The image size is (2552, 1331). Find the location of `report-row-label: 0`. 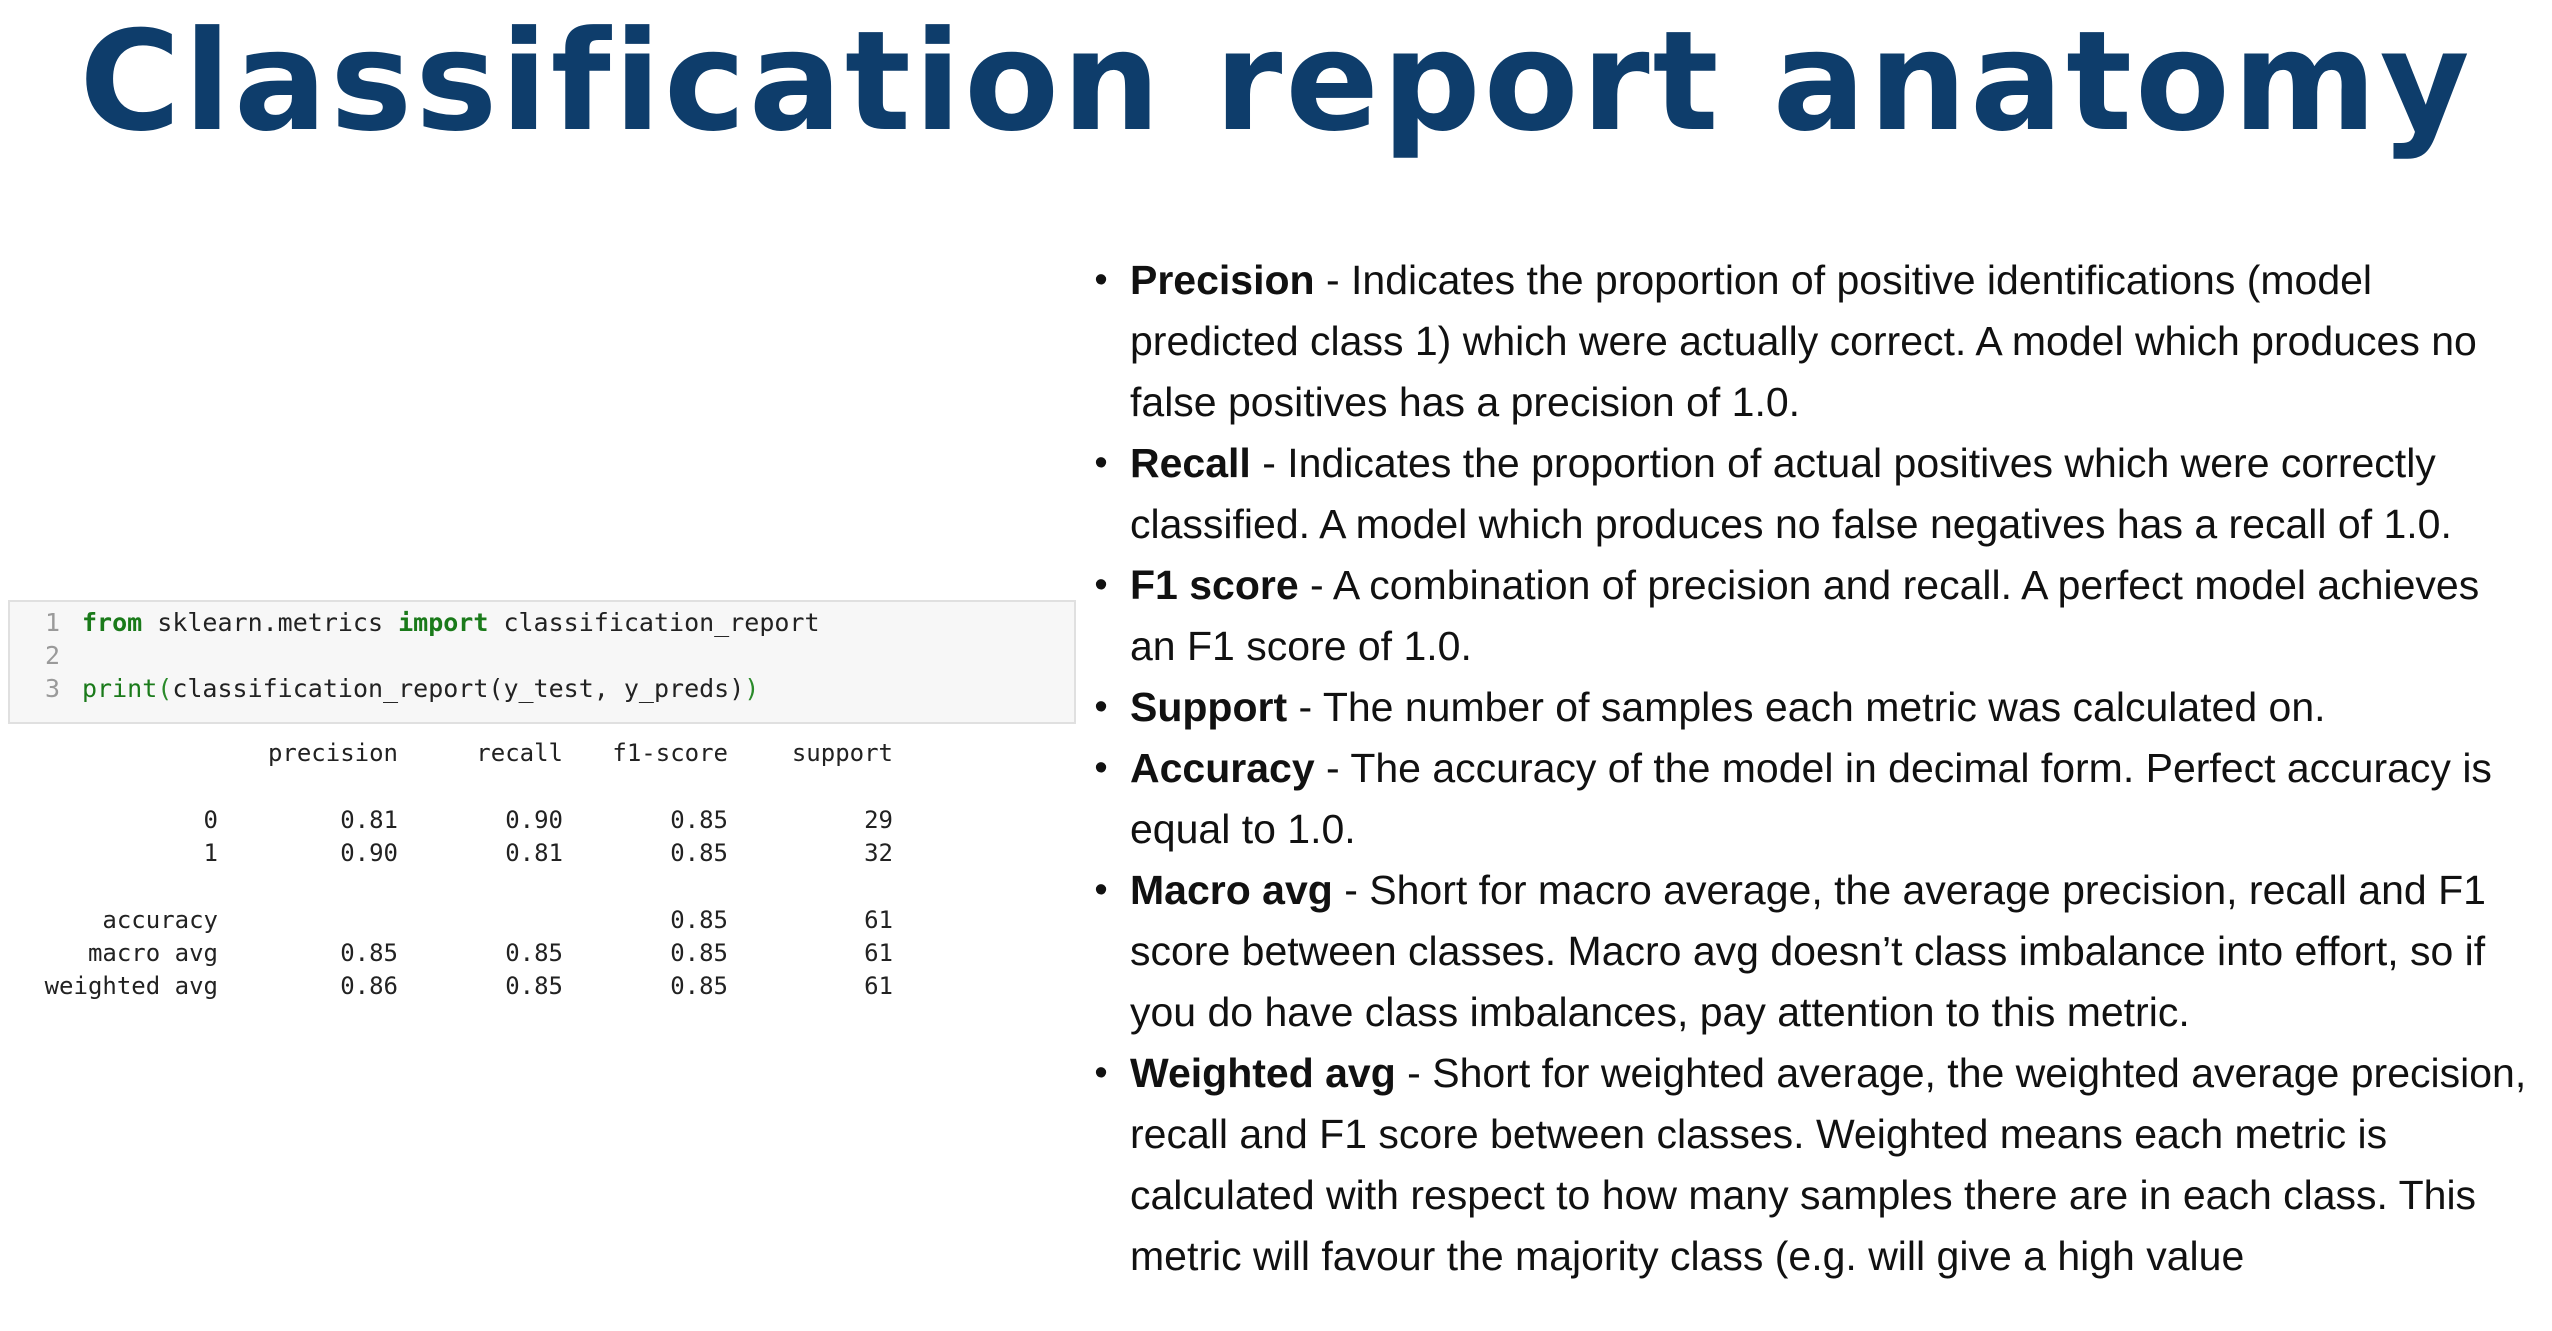

report-row-label: 0 is located at coordinates (210, 820).